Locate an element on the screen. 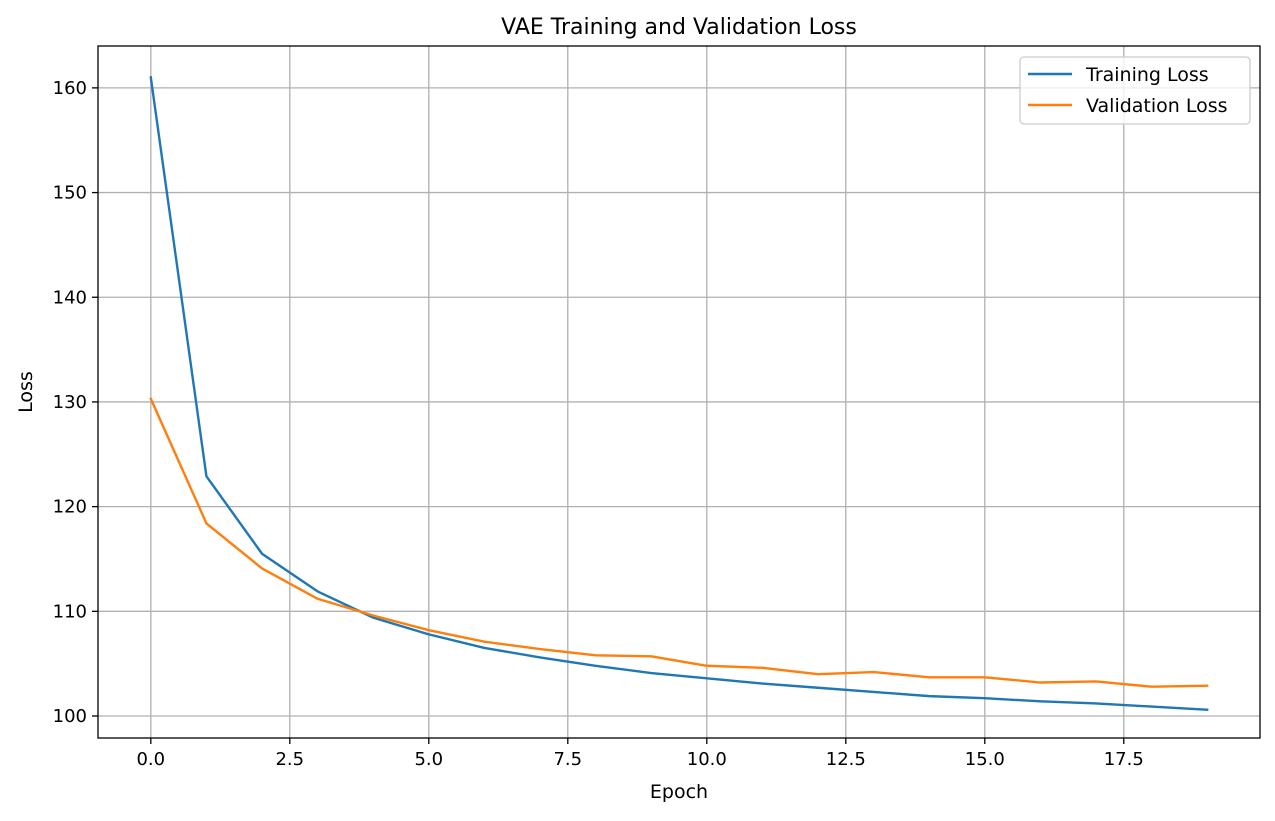 The height and width of the screenshot is (821, 1275). x-tick-label: 7.5 is located at coordinates (567, 759).